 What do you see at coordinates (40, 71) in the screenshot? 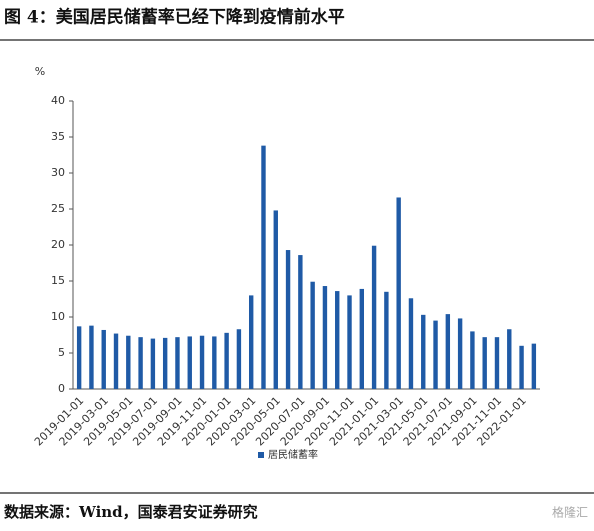
I see `y-unit: %` at bounding box center [40, 71].